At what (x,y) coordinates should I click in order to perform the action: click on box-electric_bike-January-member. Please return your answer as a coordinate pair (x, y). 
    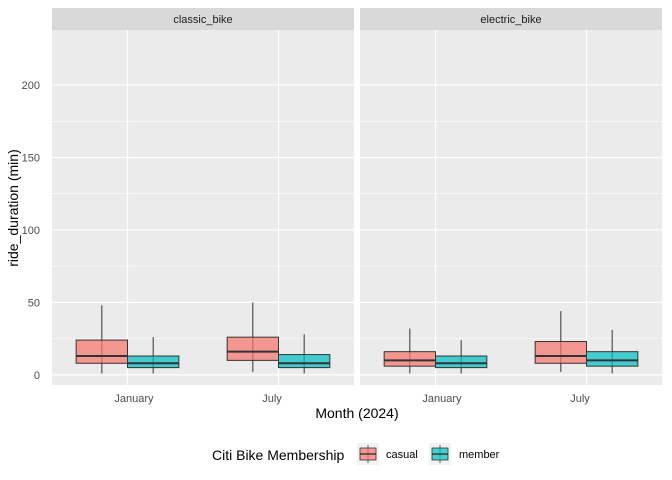
    Looking at the image, I should click on (461, 357).